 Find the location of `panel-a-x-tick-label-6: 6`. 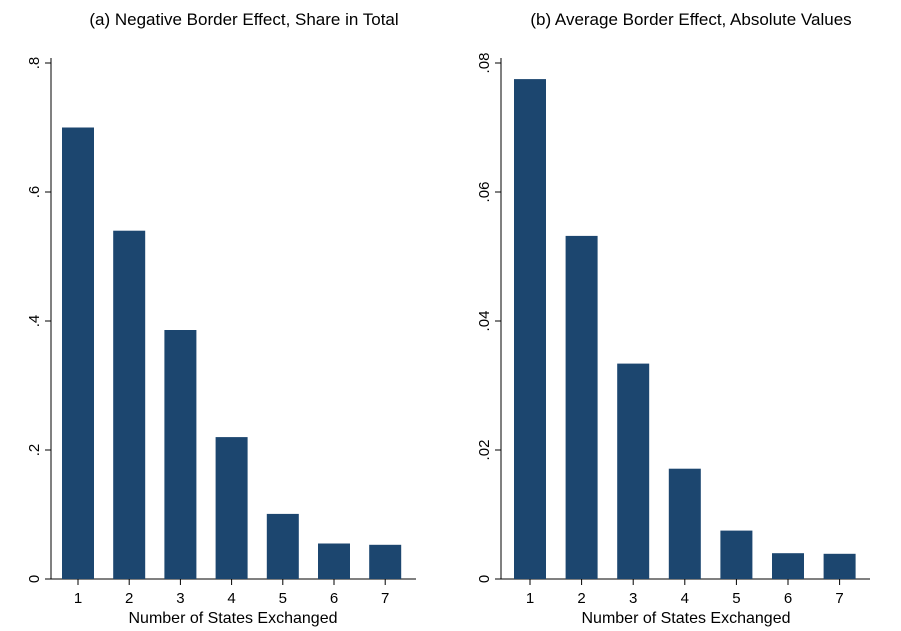

panel-a-x-tick-label-6: 6 is located at coordinates (334, 598).